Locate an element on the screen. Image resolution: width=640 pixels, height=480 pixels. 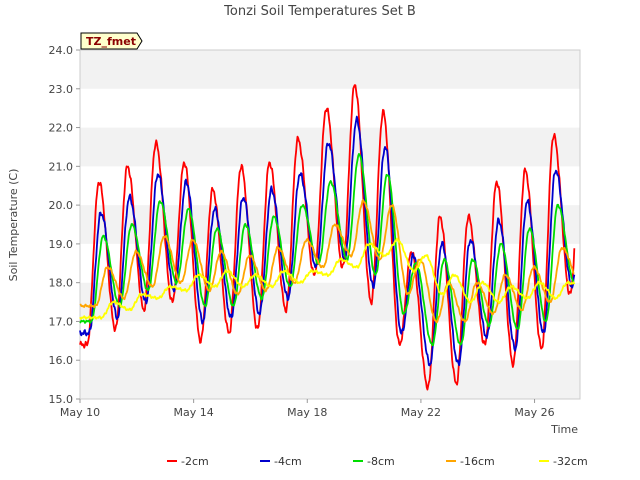
x-tick-label: May 14 is located at coordinates (194, 412).